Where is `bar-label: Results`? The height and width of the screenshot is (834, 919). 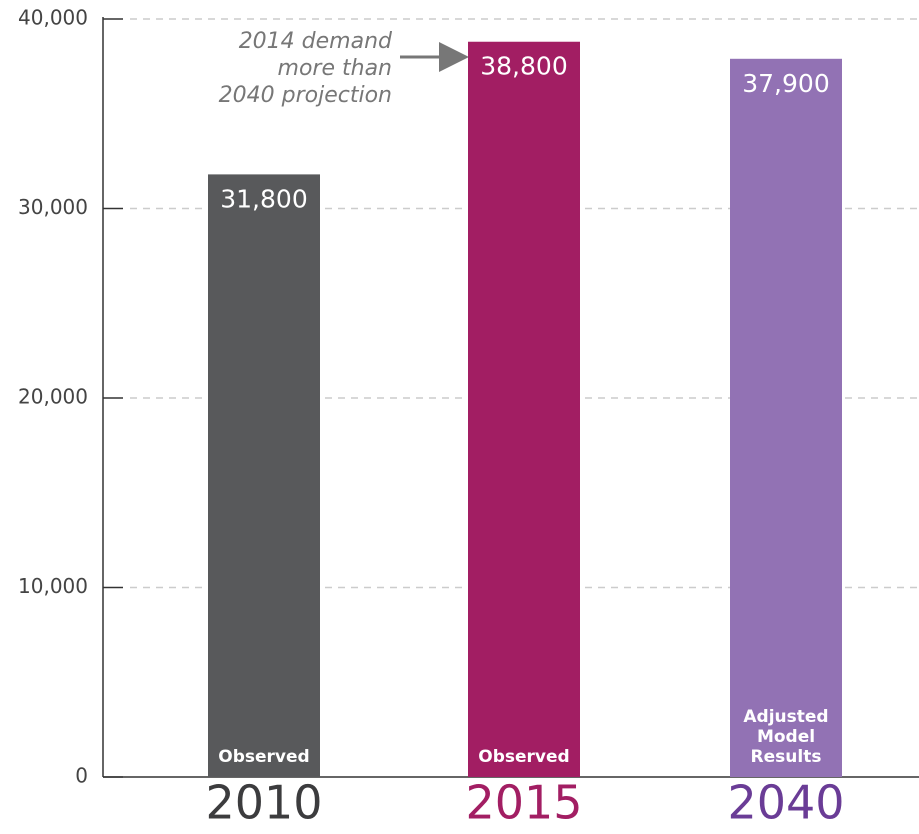 bar-label: Results is located at coordinates (786, 757).